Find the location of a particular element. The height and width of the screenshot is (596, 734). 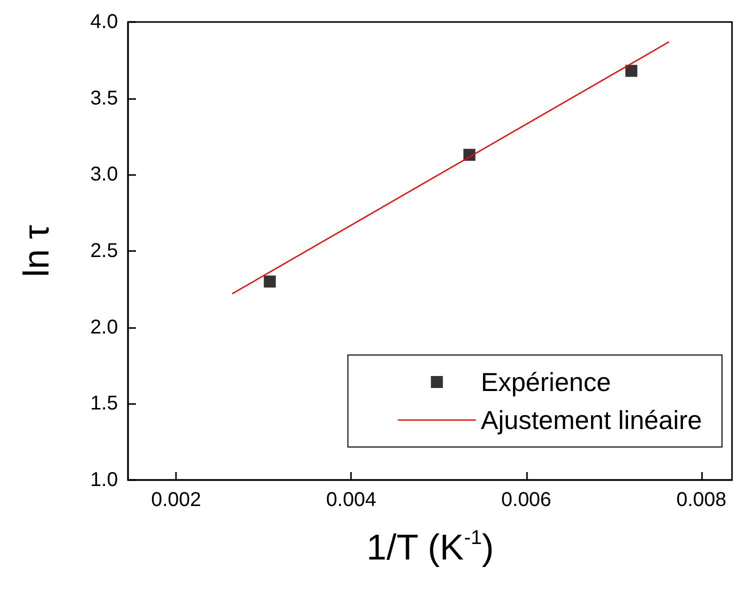

x-tick-label: 0.004 is located at coordinates (351, 500).